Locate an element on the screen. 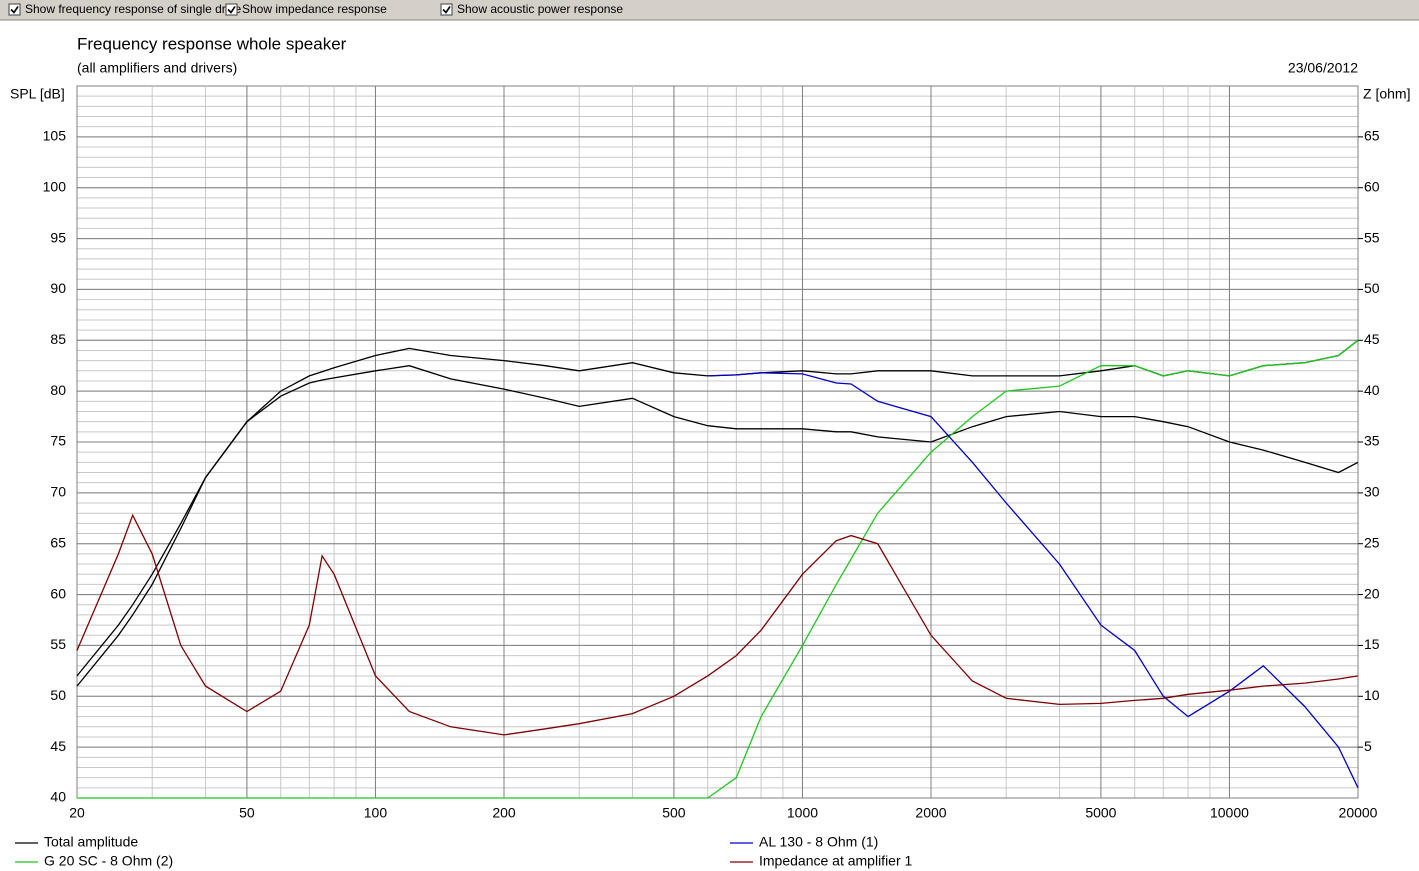 This screenshot has width=1419, height=871. checkbox-label: Show acoustic power response is located at coordinates (540, 9).